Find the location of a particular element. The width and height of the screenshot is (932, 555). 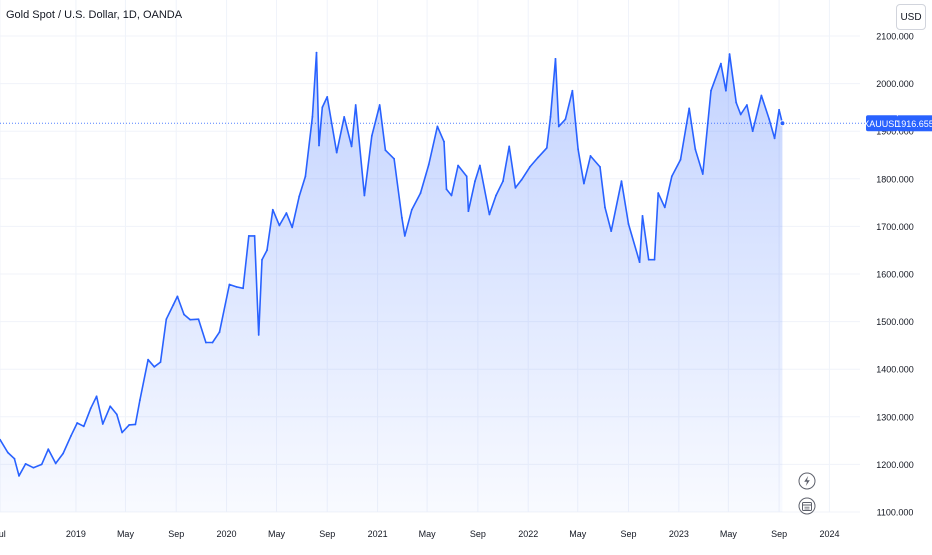

y-tick-label: 1800.000 is located at coordinates (895, 179).